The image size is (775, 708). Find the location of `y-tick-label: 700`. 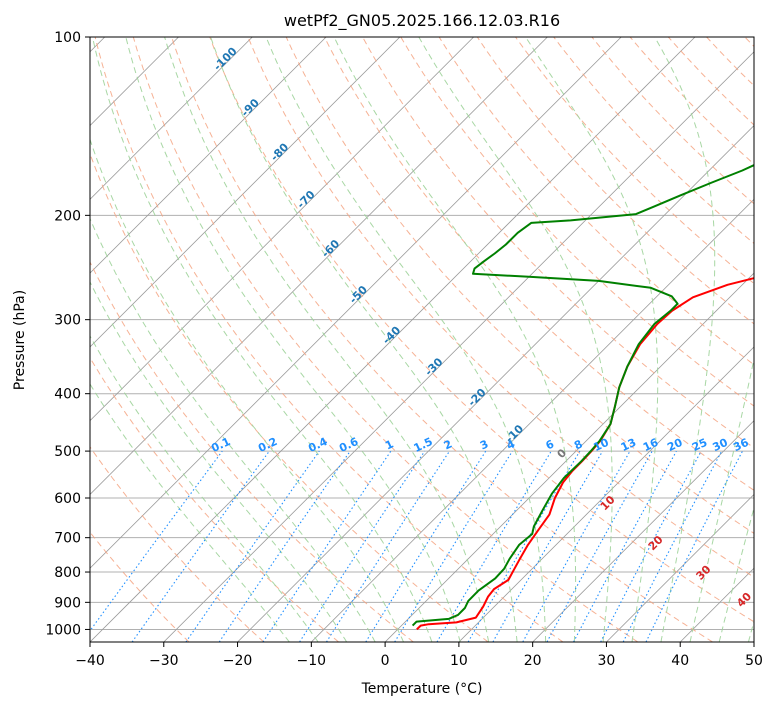

y-tick-label: 700 is located at coordinates (67, 539).